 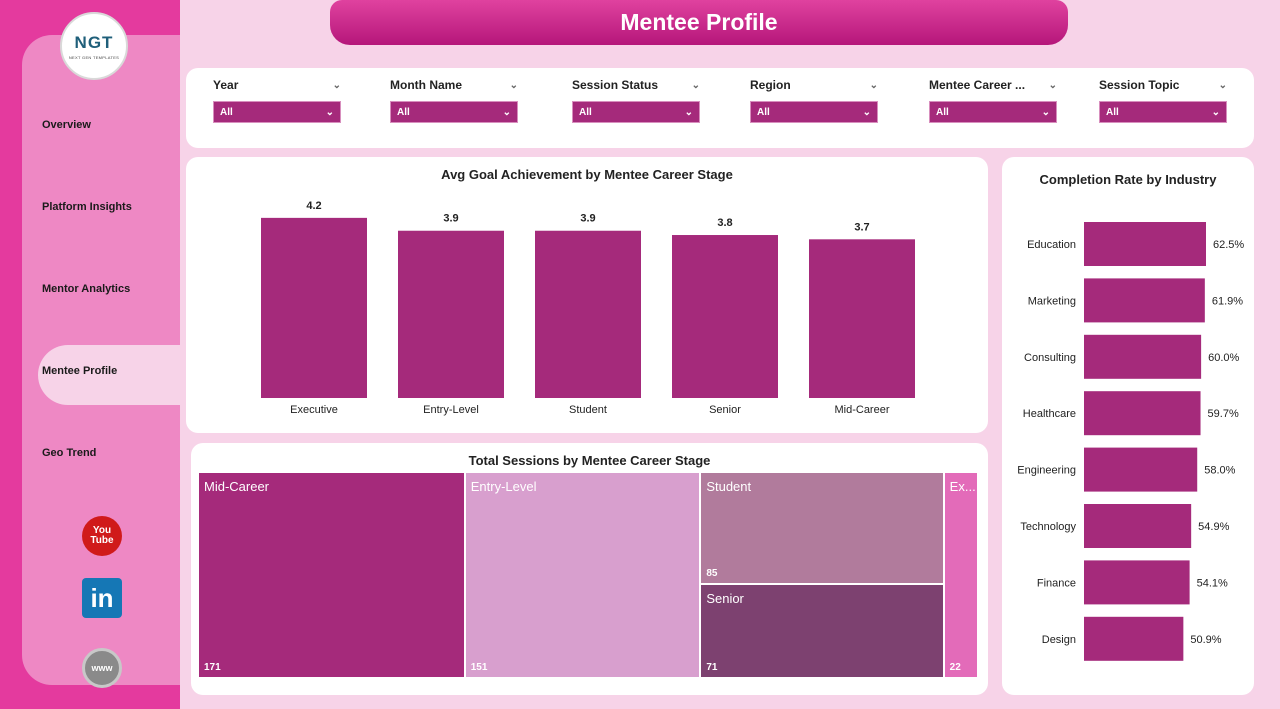 I want to click on tick-label: Technology, so click(x=1048, y=527).